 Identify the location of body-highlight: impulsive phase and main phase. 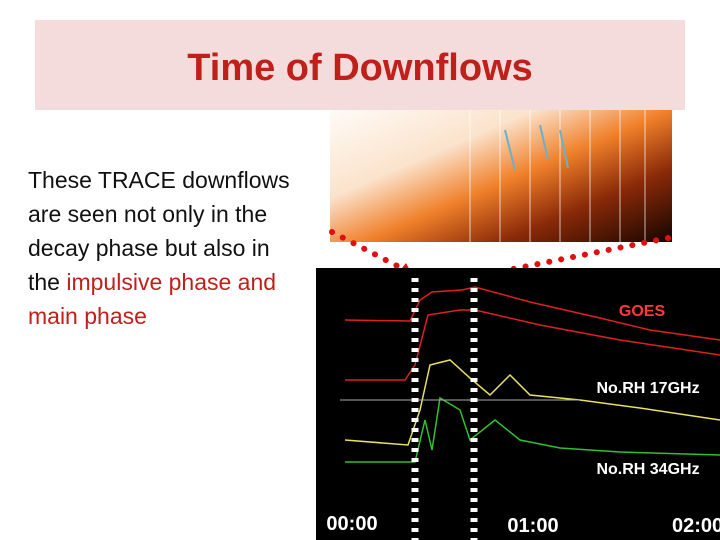
(152, 299).